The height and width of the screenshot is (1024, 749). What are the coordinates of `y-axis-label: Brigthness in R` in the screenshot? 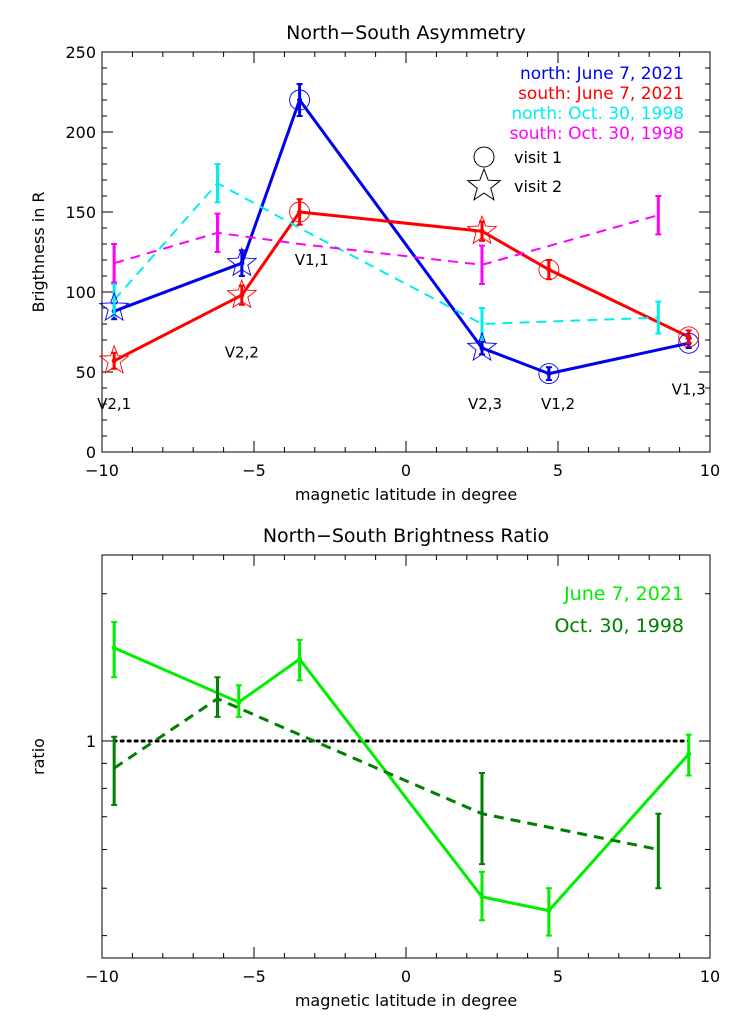 It's located at (38, 251).